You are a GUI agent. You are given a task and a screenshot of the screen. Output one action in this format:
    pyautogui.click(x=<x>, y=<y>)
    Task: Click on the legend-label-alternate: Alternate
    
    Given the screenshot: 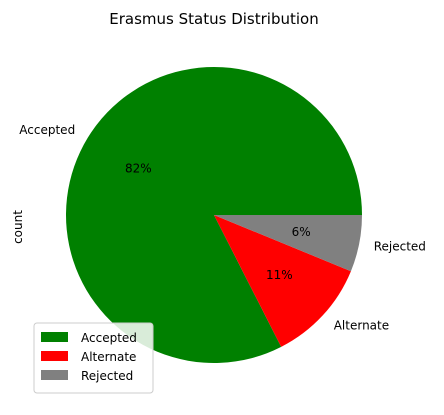 What is the action you would take?
    pyautogui.click(x=108, y=357)
    